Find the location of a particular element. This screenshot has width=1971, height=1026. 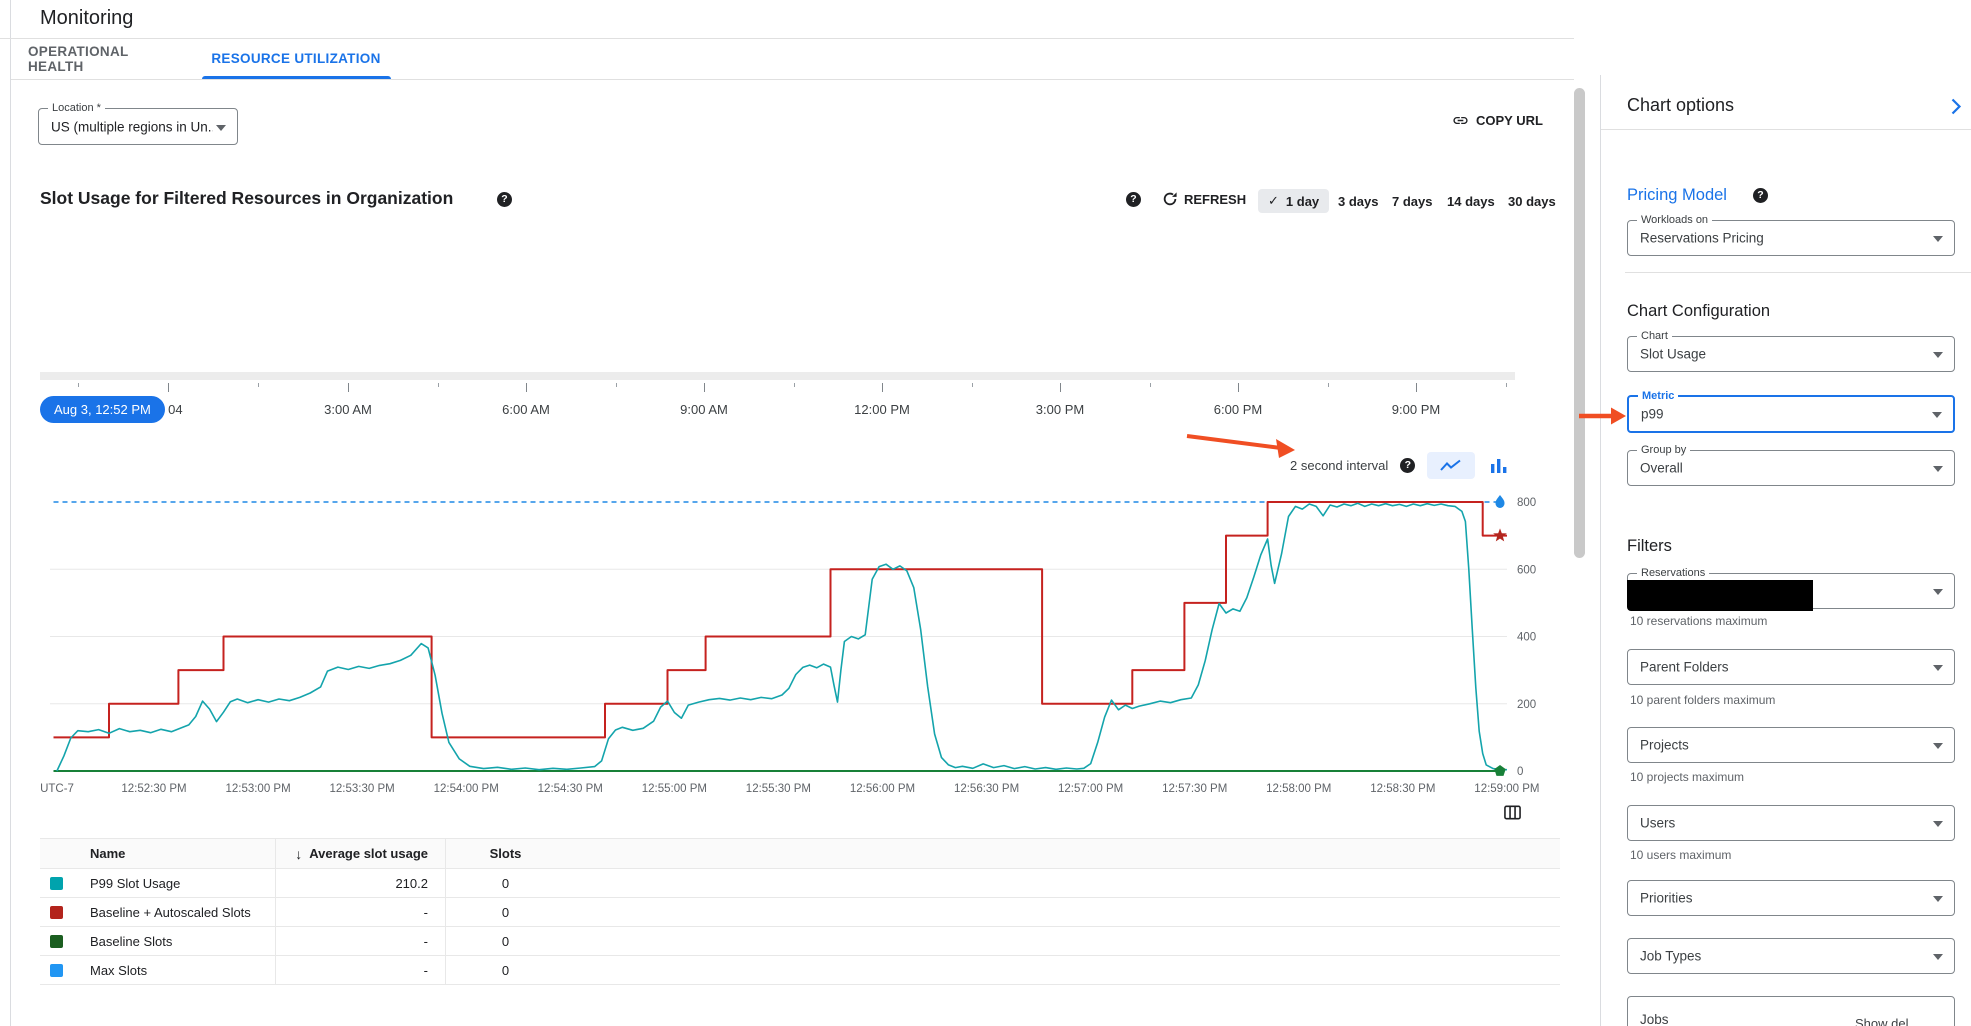

range-14-days: 14 days is located at coordinates (1471, 201).